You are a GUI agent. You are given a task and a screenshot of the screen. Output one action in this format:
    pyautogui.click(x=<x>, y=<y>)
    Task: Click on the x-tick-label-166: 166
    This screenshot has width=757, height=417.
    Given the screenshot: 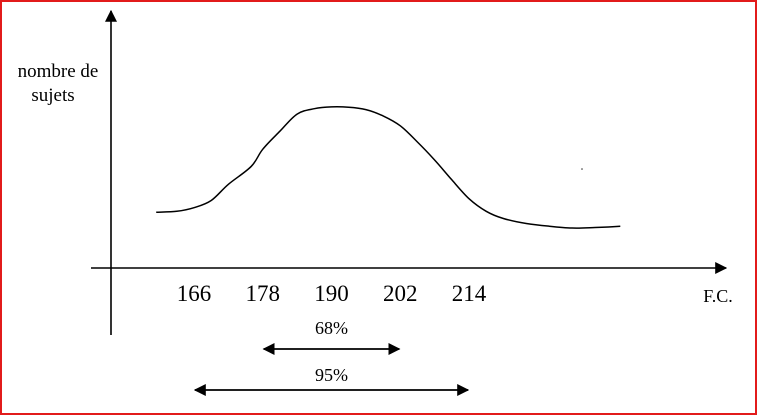 What is the action you would take?
    pyautogui.click(x=194, y=293)
    